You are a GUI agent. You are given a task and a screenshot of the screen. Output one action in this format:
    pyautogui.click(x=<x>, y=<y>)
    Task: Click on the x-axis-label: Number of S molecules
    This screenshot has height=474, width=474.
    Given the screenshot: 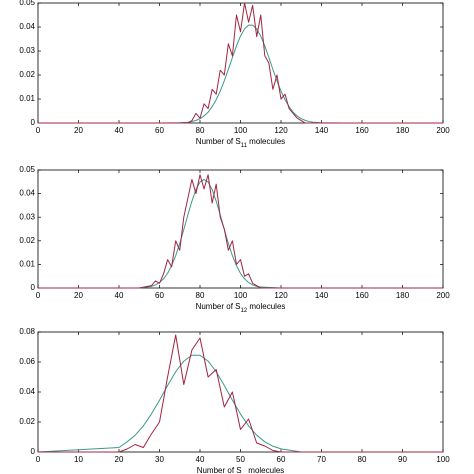 What is the action you would take?
    pyautogui.click(x=241, y=470)
    